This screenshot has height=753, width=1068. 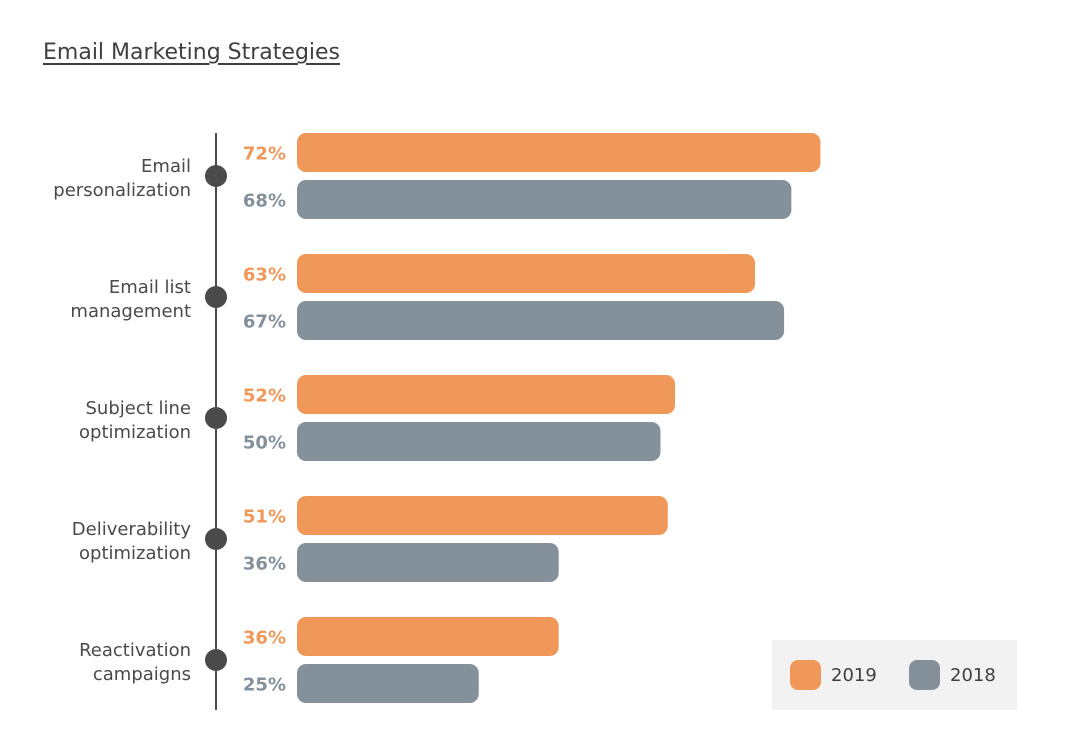 I want to click on legend-swatch-2019, so click(x=805, y=675).